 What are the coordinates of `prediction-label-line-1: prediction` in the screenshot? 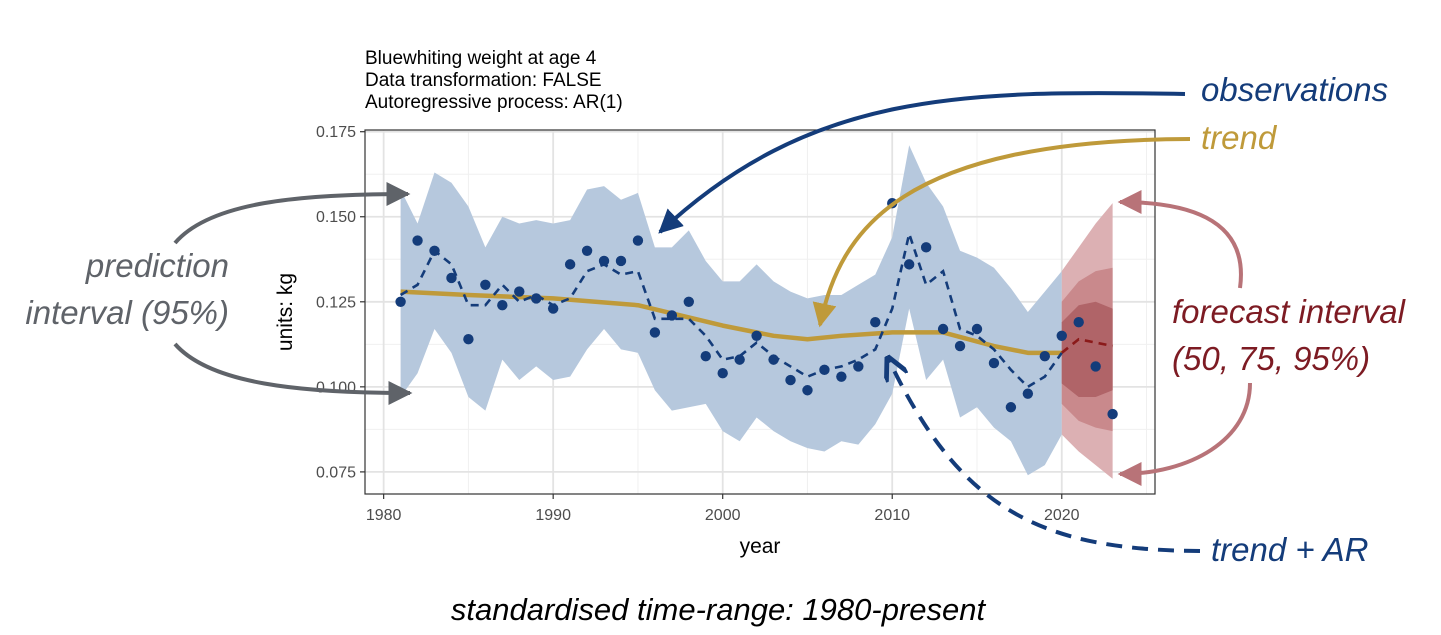 It's located at (157, 265).